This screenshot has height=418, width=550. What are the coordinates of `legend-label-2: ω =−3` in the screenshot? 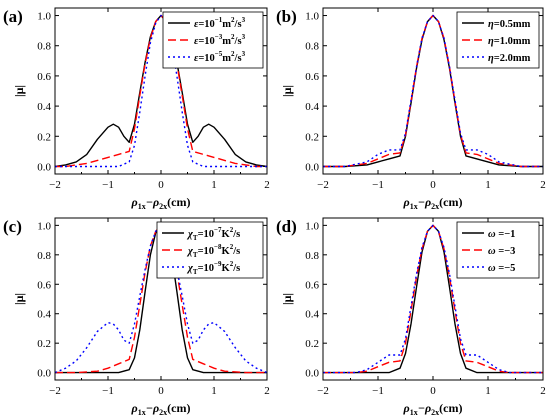 It's located at (501, 251).